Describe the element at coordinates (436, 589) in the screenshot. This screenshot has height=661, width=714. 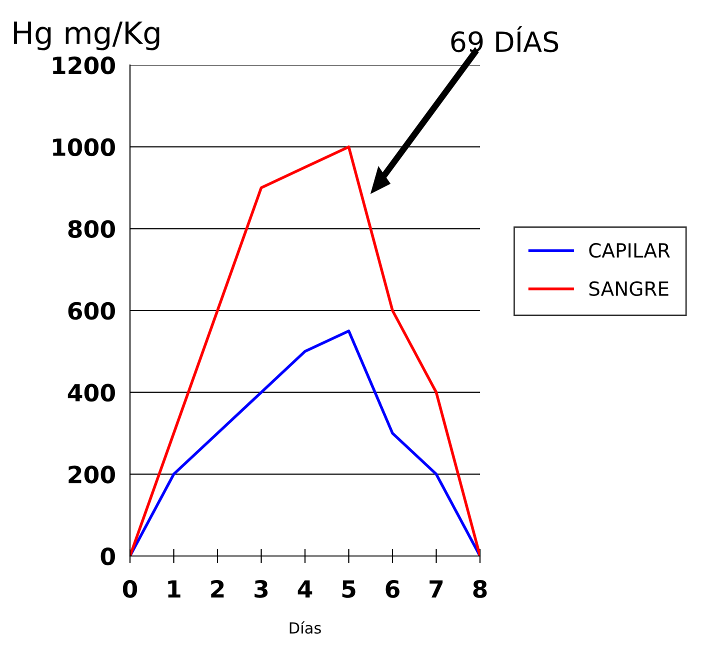
I see `x-tick-label: 7` at that location.